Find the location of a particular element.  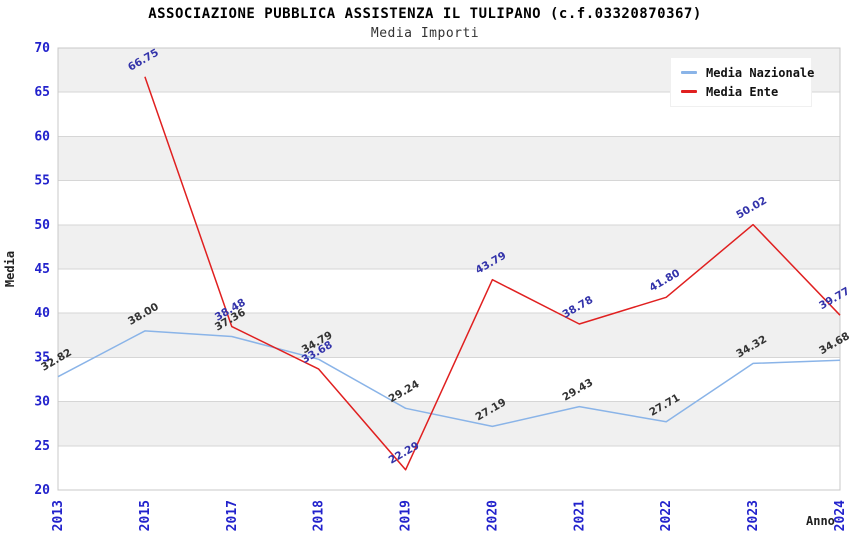

y-tick-label: 20 is located at coordinates (42, 490).